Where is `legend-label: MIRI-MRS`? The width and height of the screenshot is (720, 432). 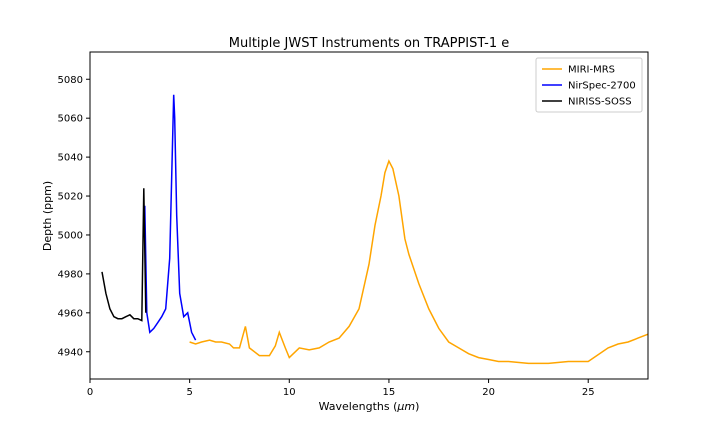 legend-label: MIRI-MRS is located at coordinates (591, 70).